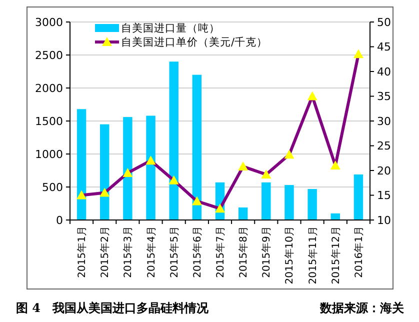  What do you see at coordinates (384, 171) in the screenshot?
I see `y2-tick-label: 20` at bounding box center [384, 171].